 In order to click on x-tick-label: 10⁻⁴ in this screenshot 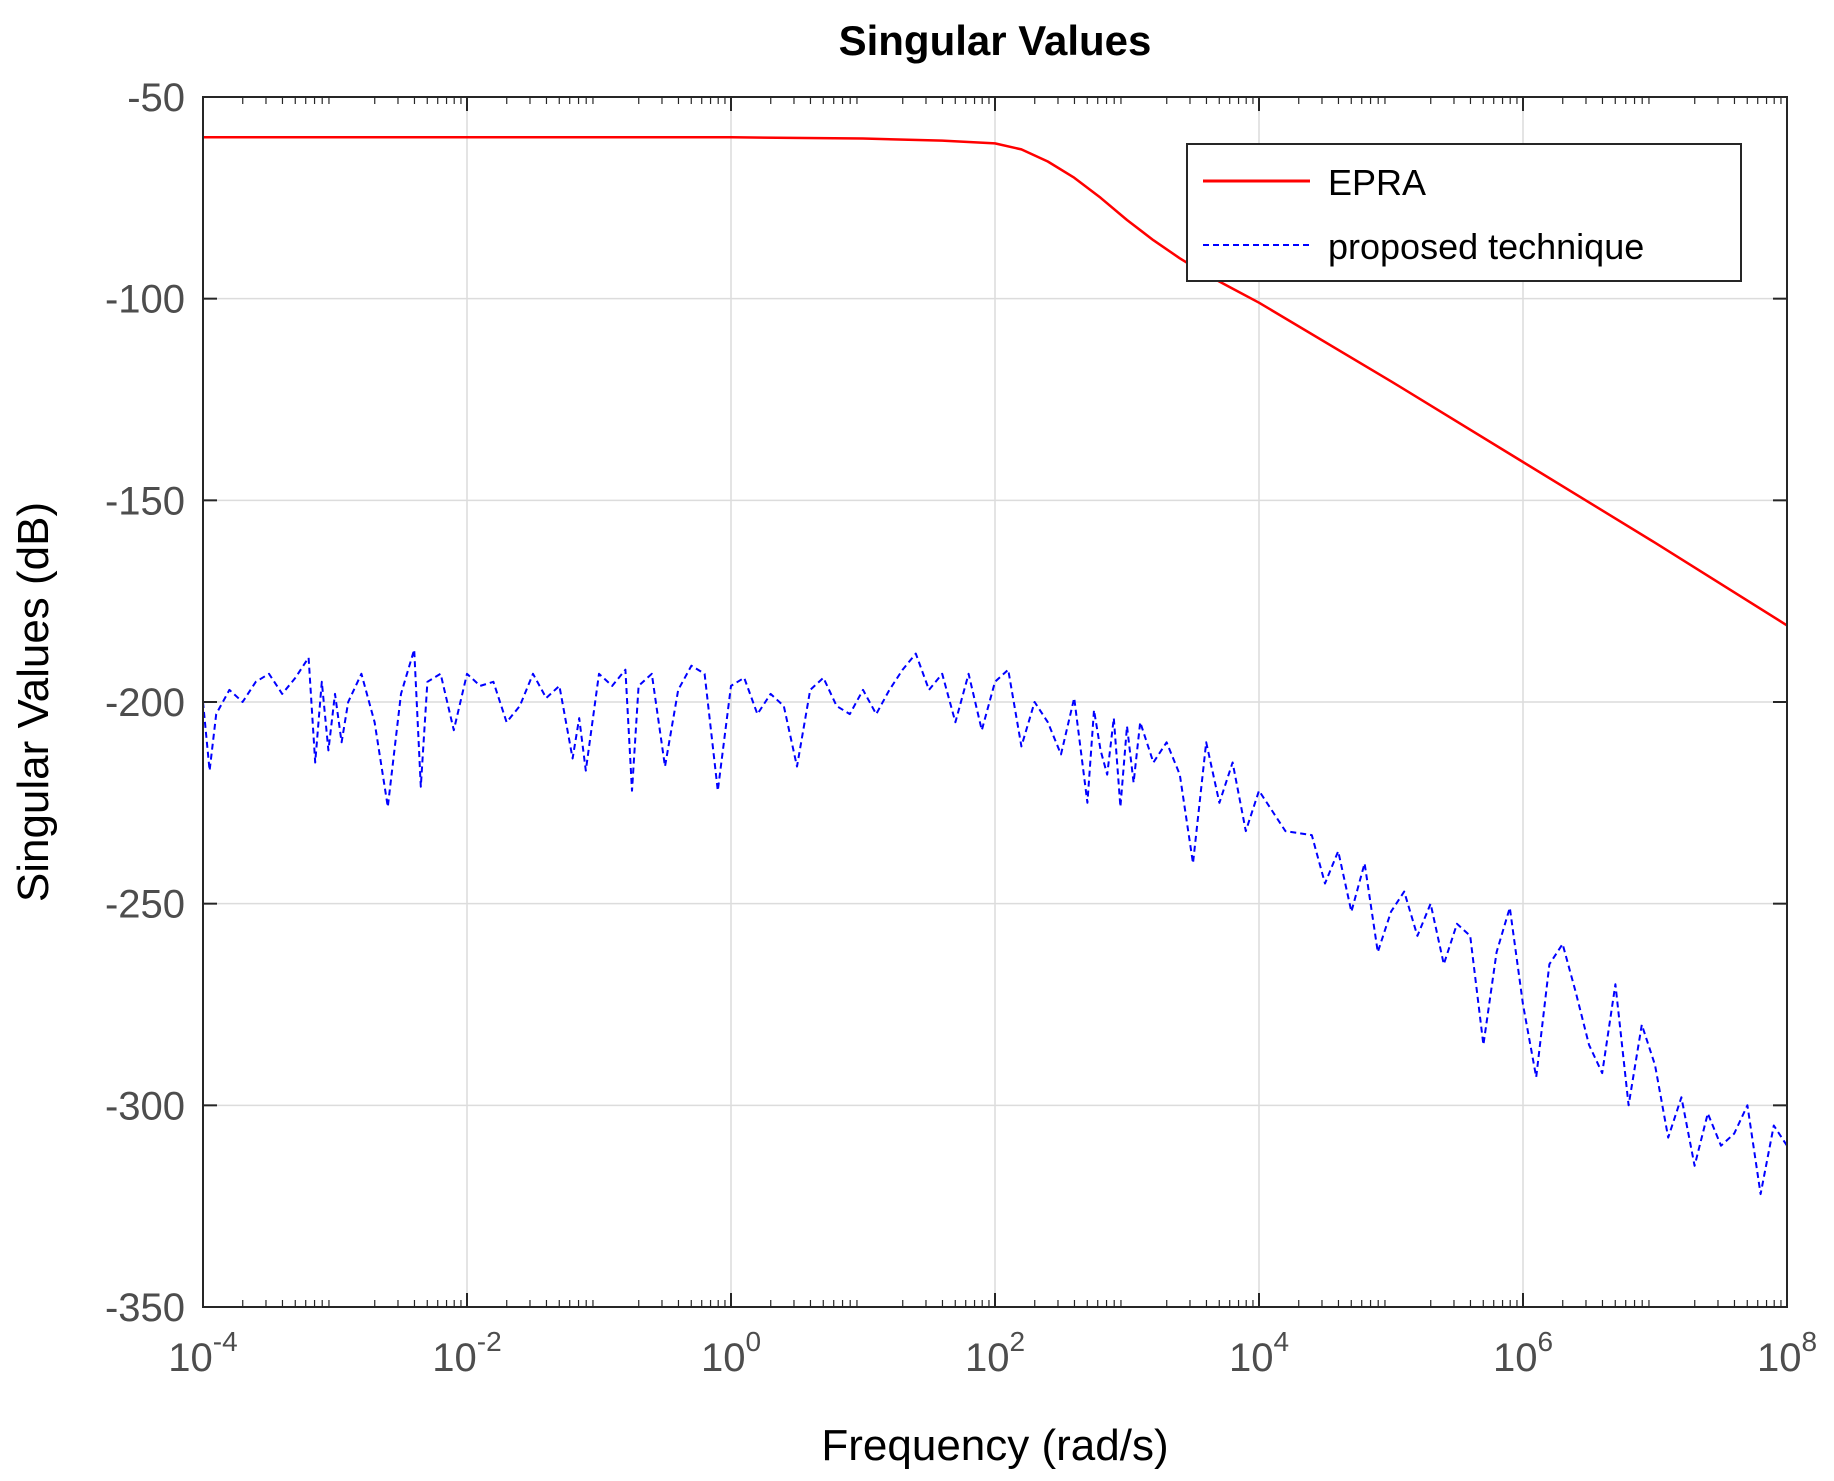, I will do `click(202, 1353)`.